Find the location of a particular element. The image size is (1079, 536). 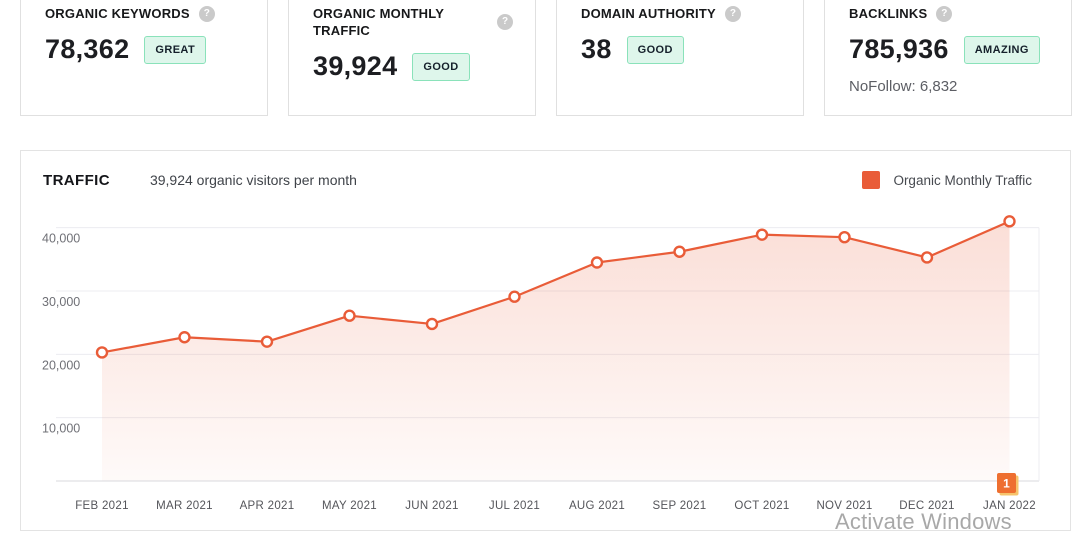

x-tick-label: AUG 2021 is located at coordinates (597, 506).